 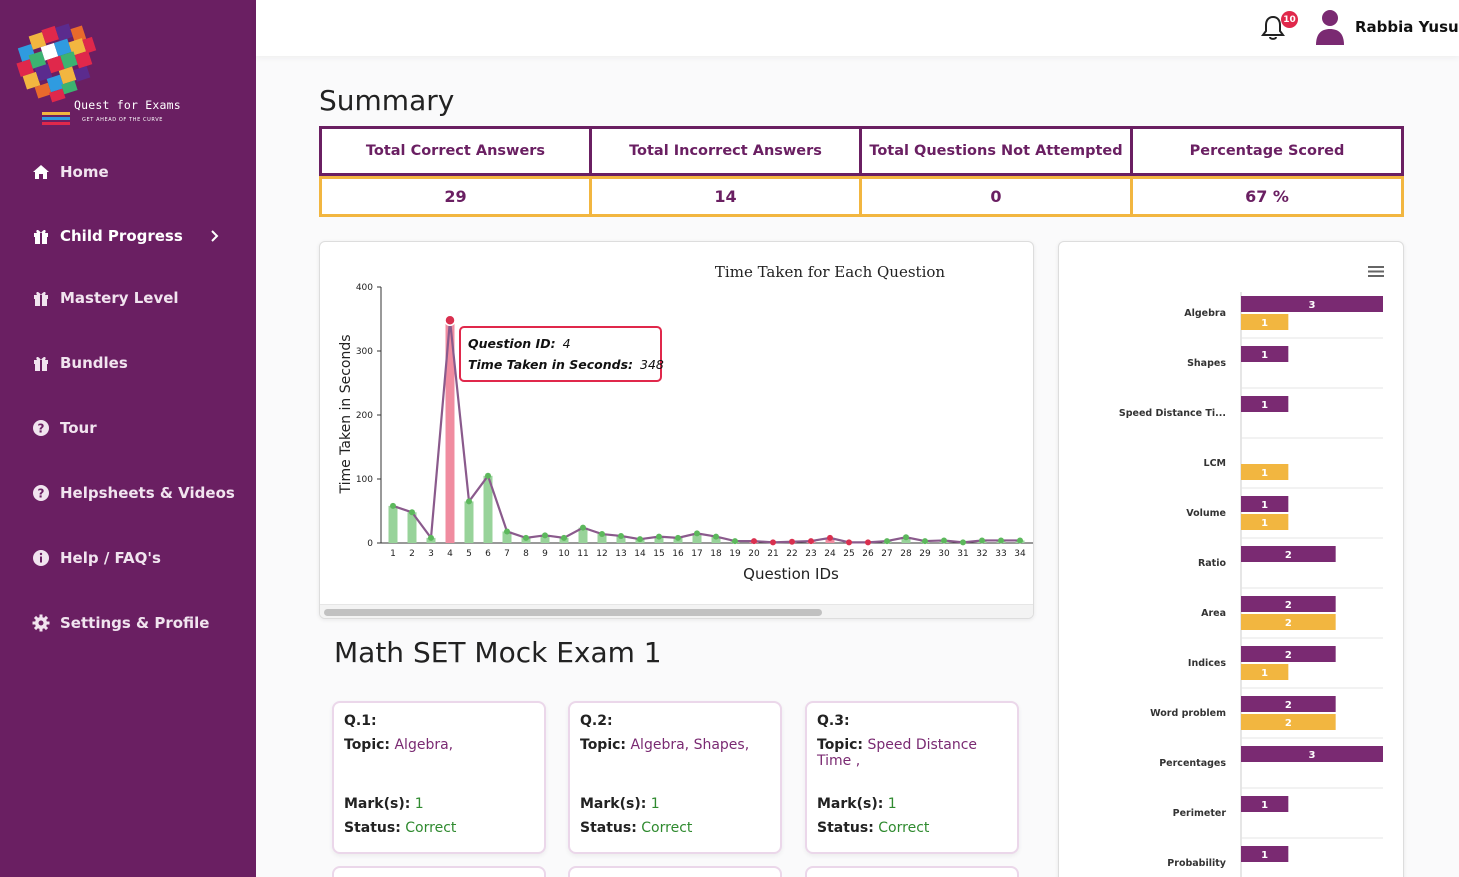 I want to click on x-tick-label: 30, so click(x=944, y=554).